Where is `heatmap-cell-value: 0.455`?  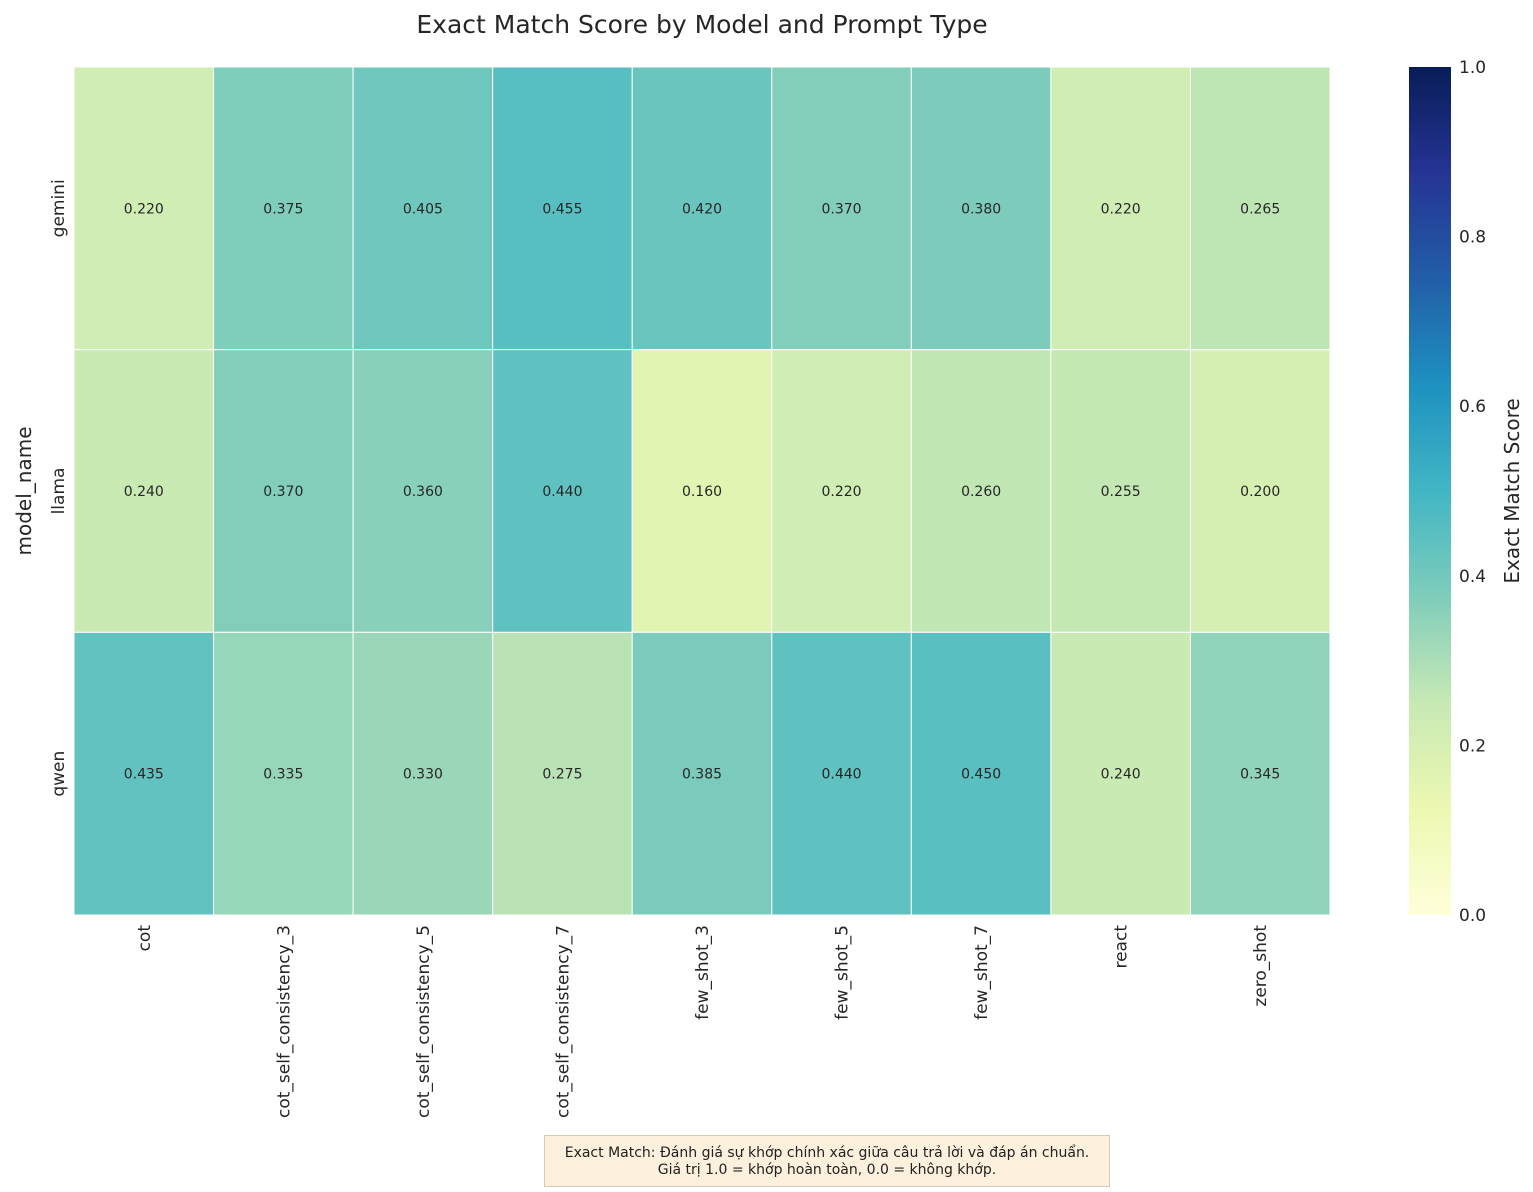 heatmap-cell-value: 0.455 is located at coordinates (562, 209).